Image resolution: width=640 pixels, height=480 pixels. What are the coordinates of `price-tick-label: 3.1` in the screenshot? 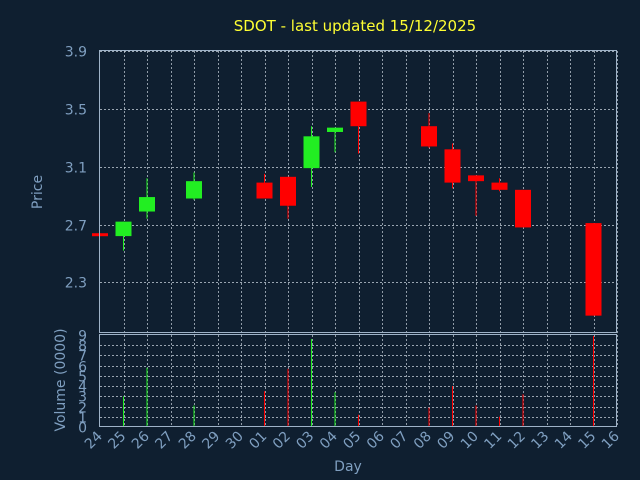 It's located at (76, 169).